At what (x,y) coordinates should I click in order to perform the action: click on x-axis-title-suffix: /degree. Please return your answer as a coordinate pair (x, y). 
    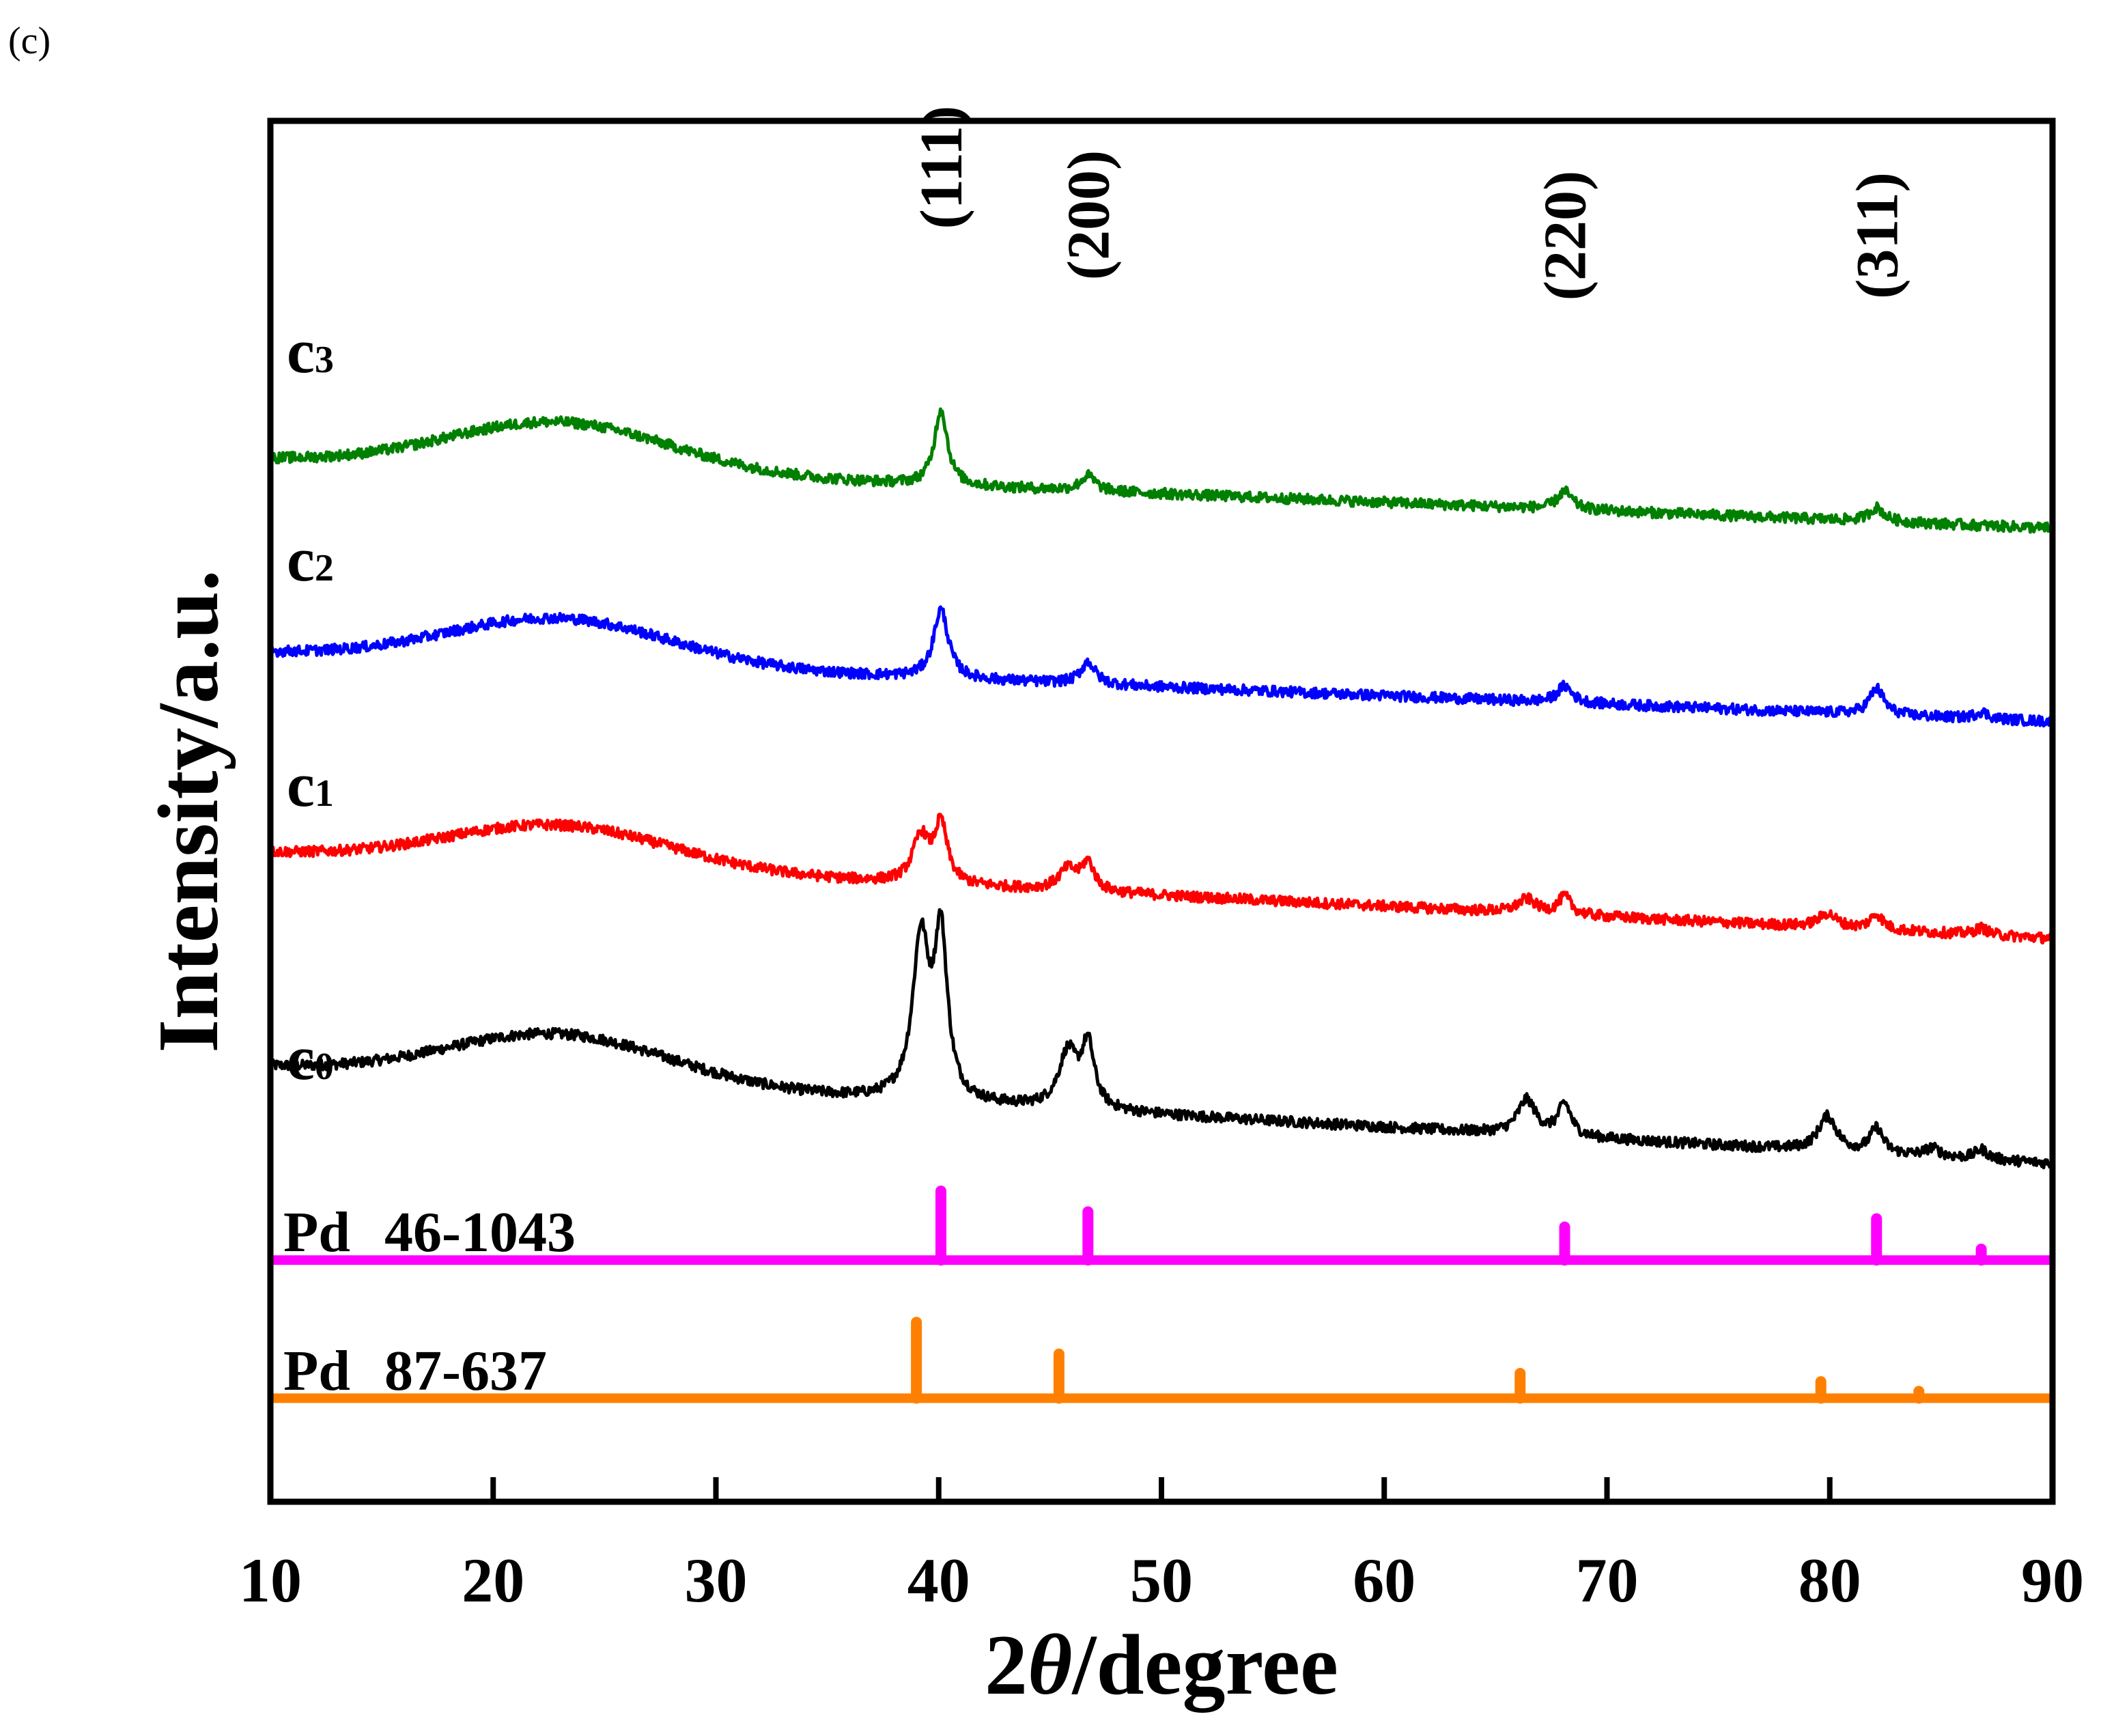
    Looking at the image, I should click on (1204, 1665).